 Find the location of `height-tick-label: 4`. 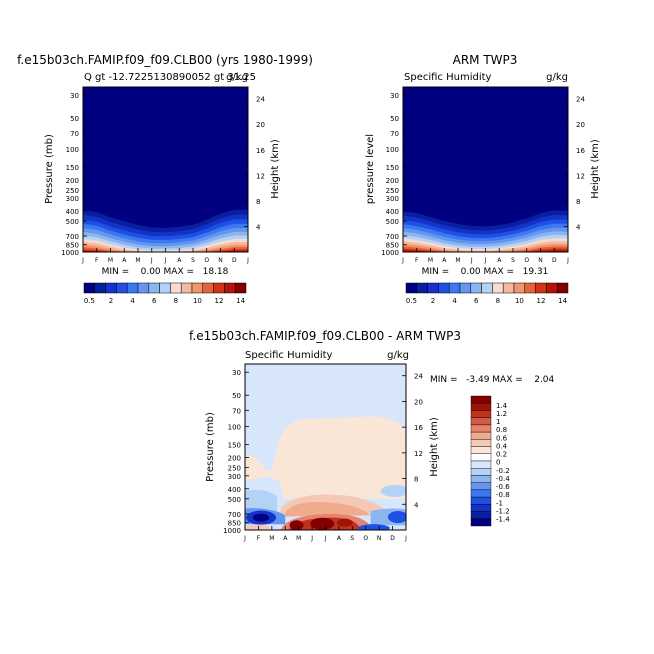

height-tick-label: 4 is located at coordinates (258, 227).